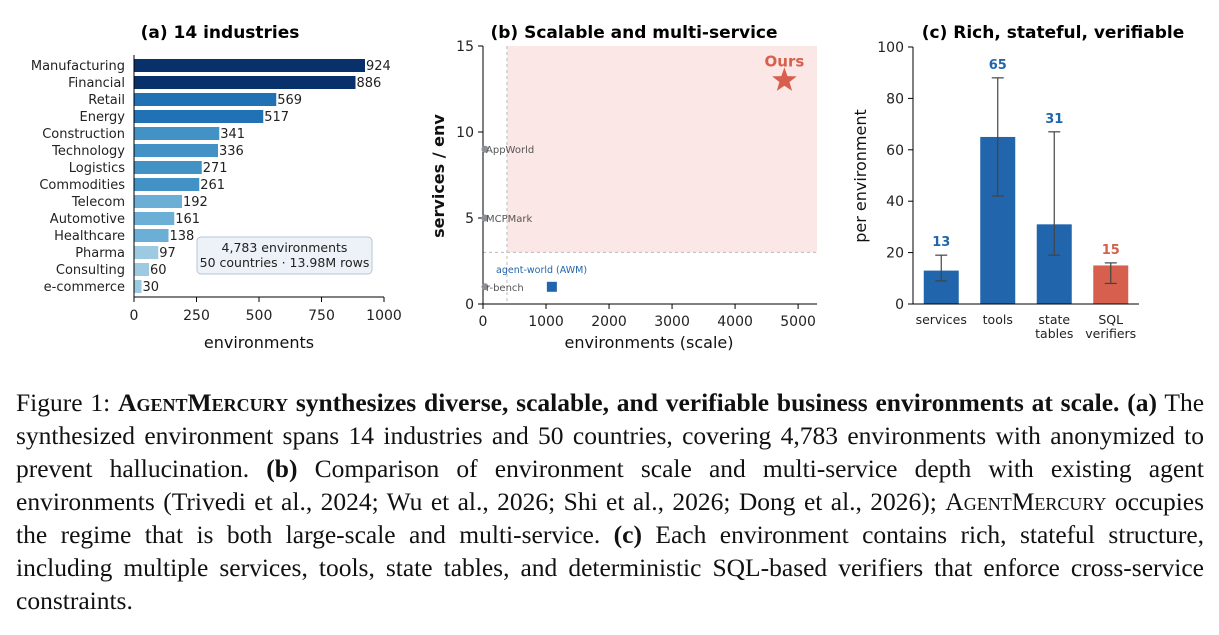  What do you see at coordinates (237, 402) in the screenshot?
I see `caption-name-part-b: Mercury` at bounding box center [237, 402].